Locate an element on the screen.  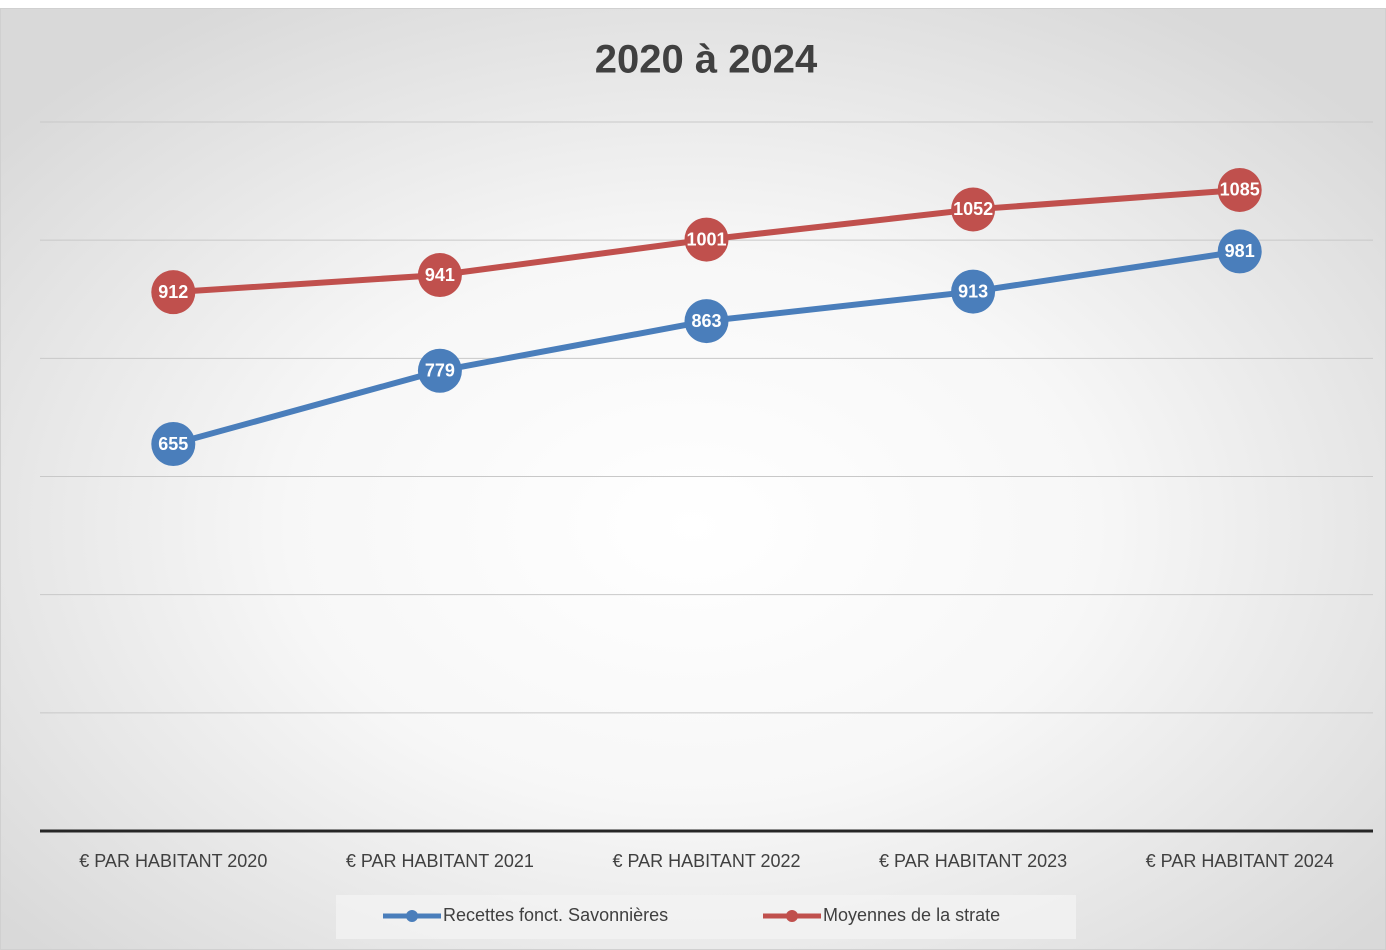
data-label: 913 is located at coordinates (973, 291).